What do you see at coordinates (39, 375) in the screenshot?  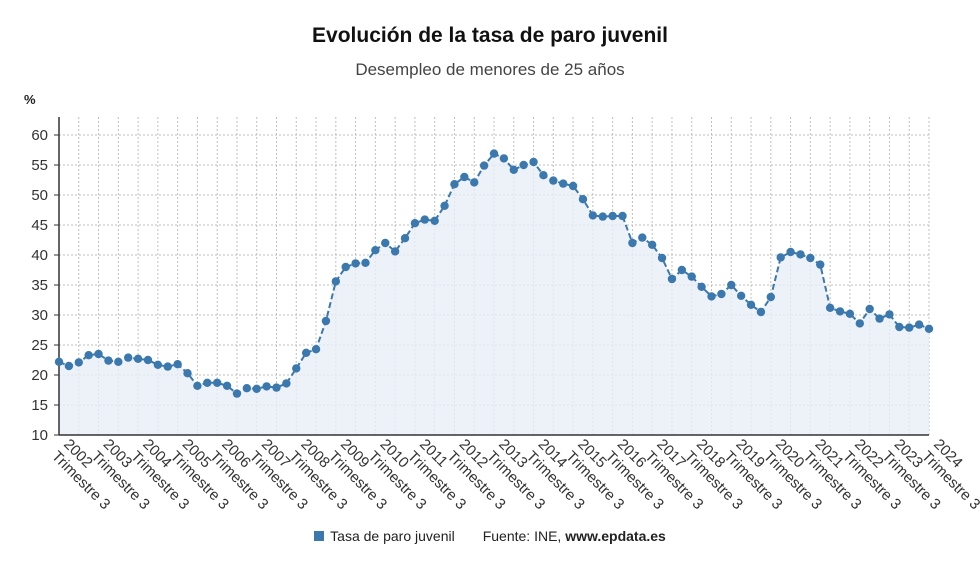 I see `y-tick-label: 20` at bounding box center [39, 375].